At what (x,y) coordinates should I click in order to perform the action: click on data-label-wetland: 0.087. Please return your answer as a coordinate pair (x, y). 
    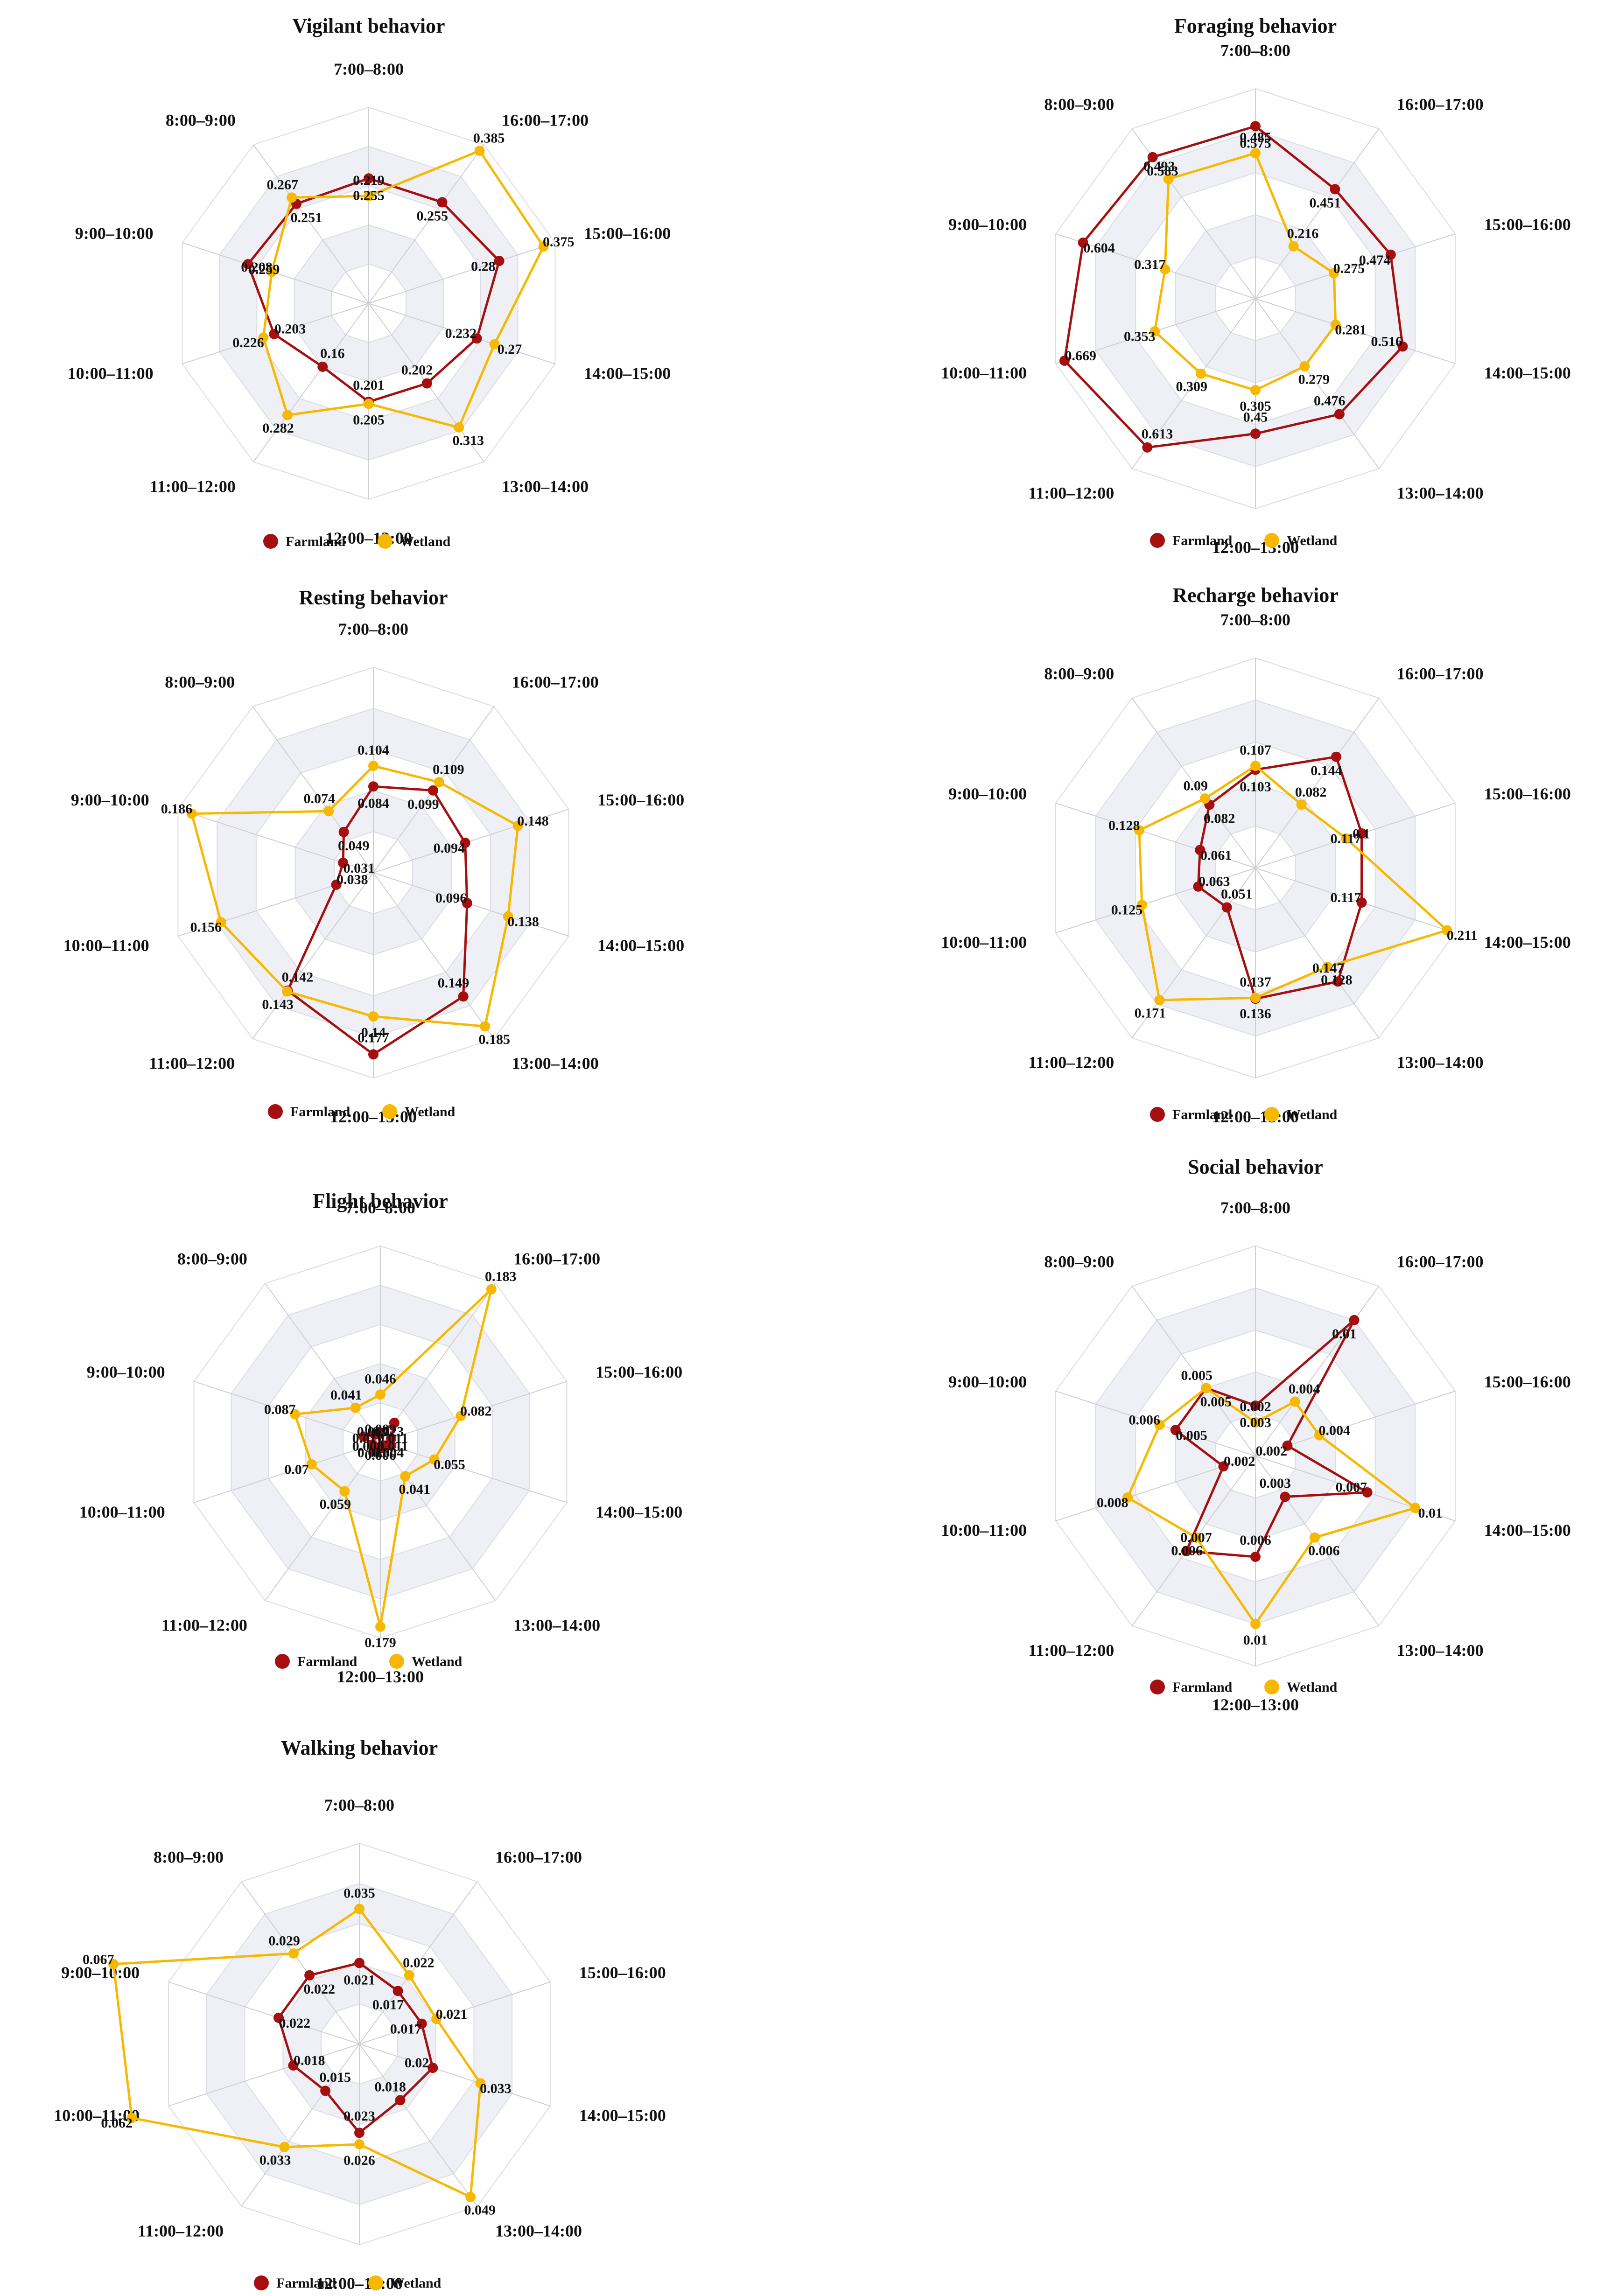
    Looking at the image, I should click on (280, 1409).